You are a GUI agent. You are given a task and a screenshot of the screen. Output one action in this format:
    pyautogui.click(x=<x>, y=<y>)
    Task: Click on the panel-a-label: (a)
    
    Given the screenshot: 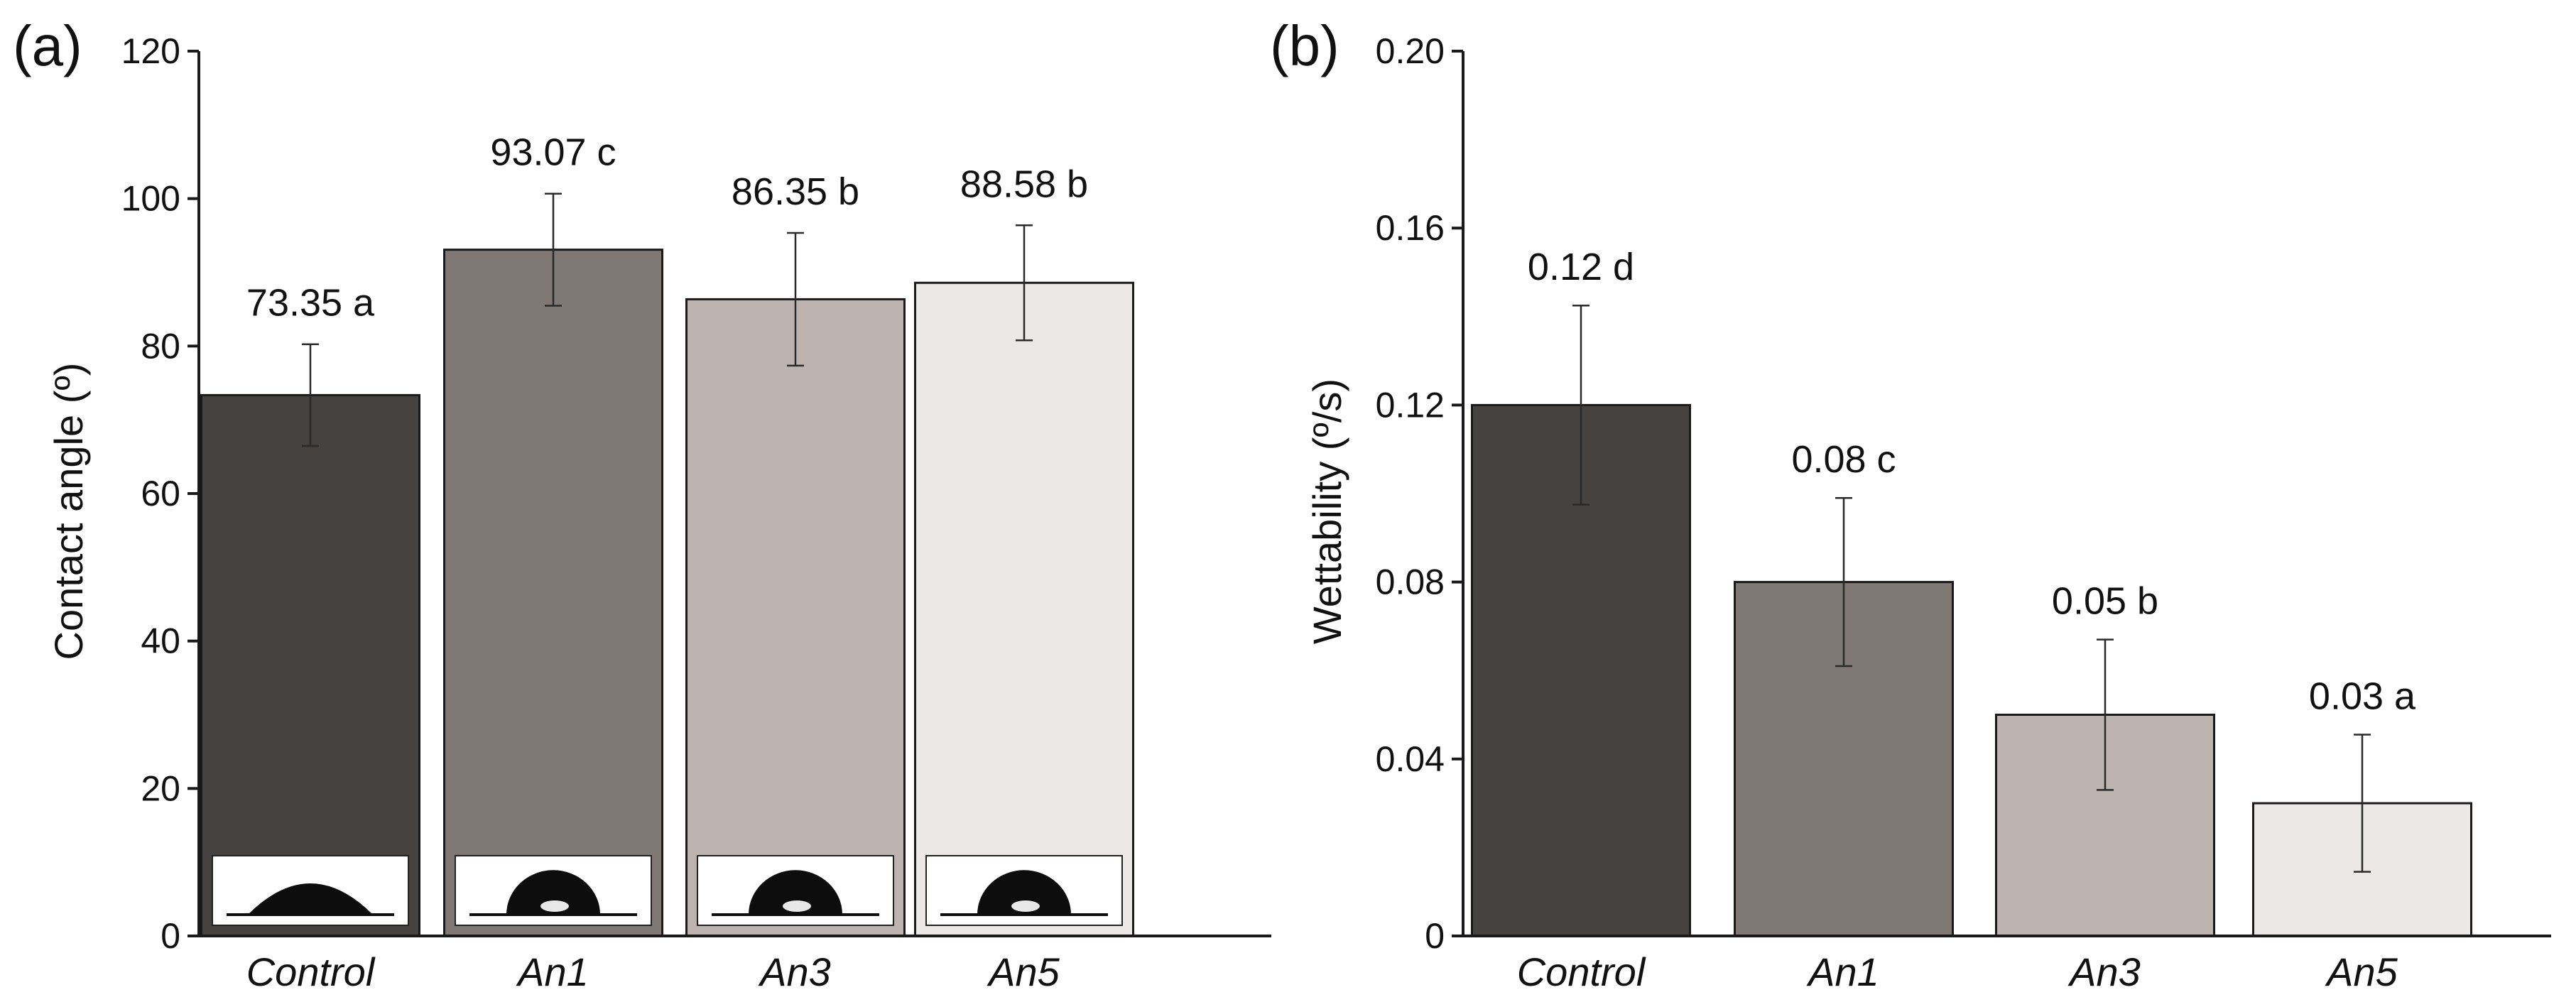 What is the action you would take?
    pyautogui.click(x=48, y=45)
    